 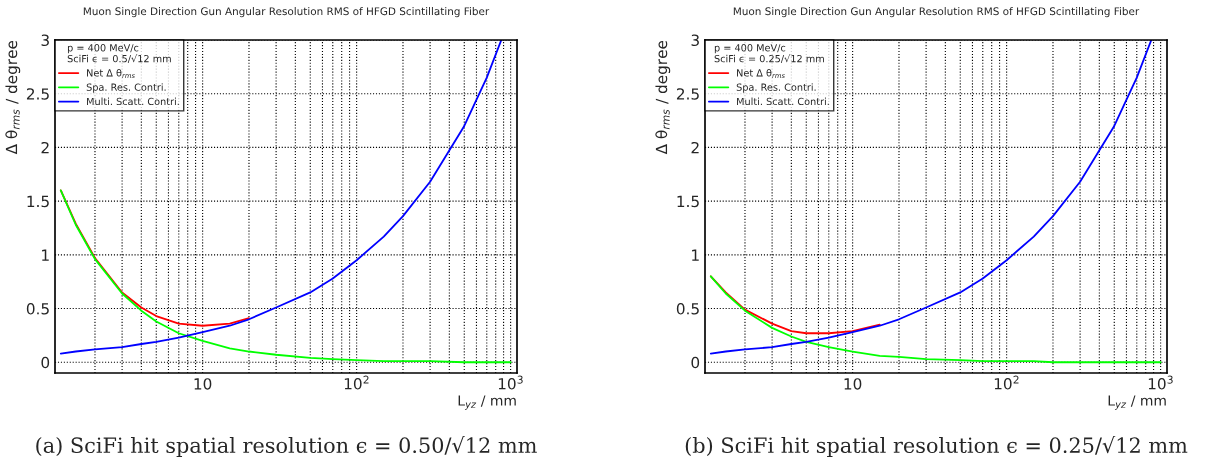 I want to click on text: (b) SciFi hit spatial resolution ϵ = 0.25/√12 mm, so click(x=936, y=446).